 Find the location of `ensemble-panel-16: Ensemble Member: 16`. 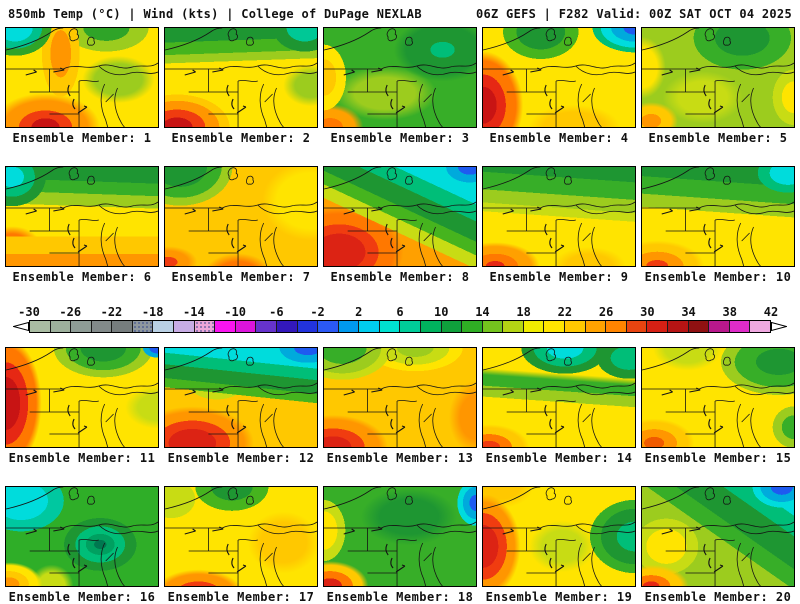

ensemble-panel-16: Ensemble Member: 16 is located at coordinates (82, 545).